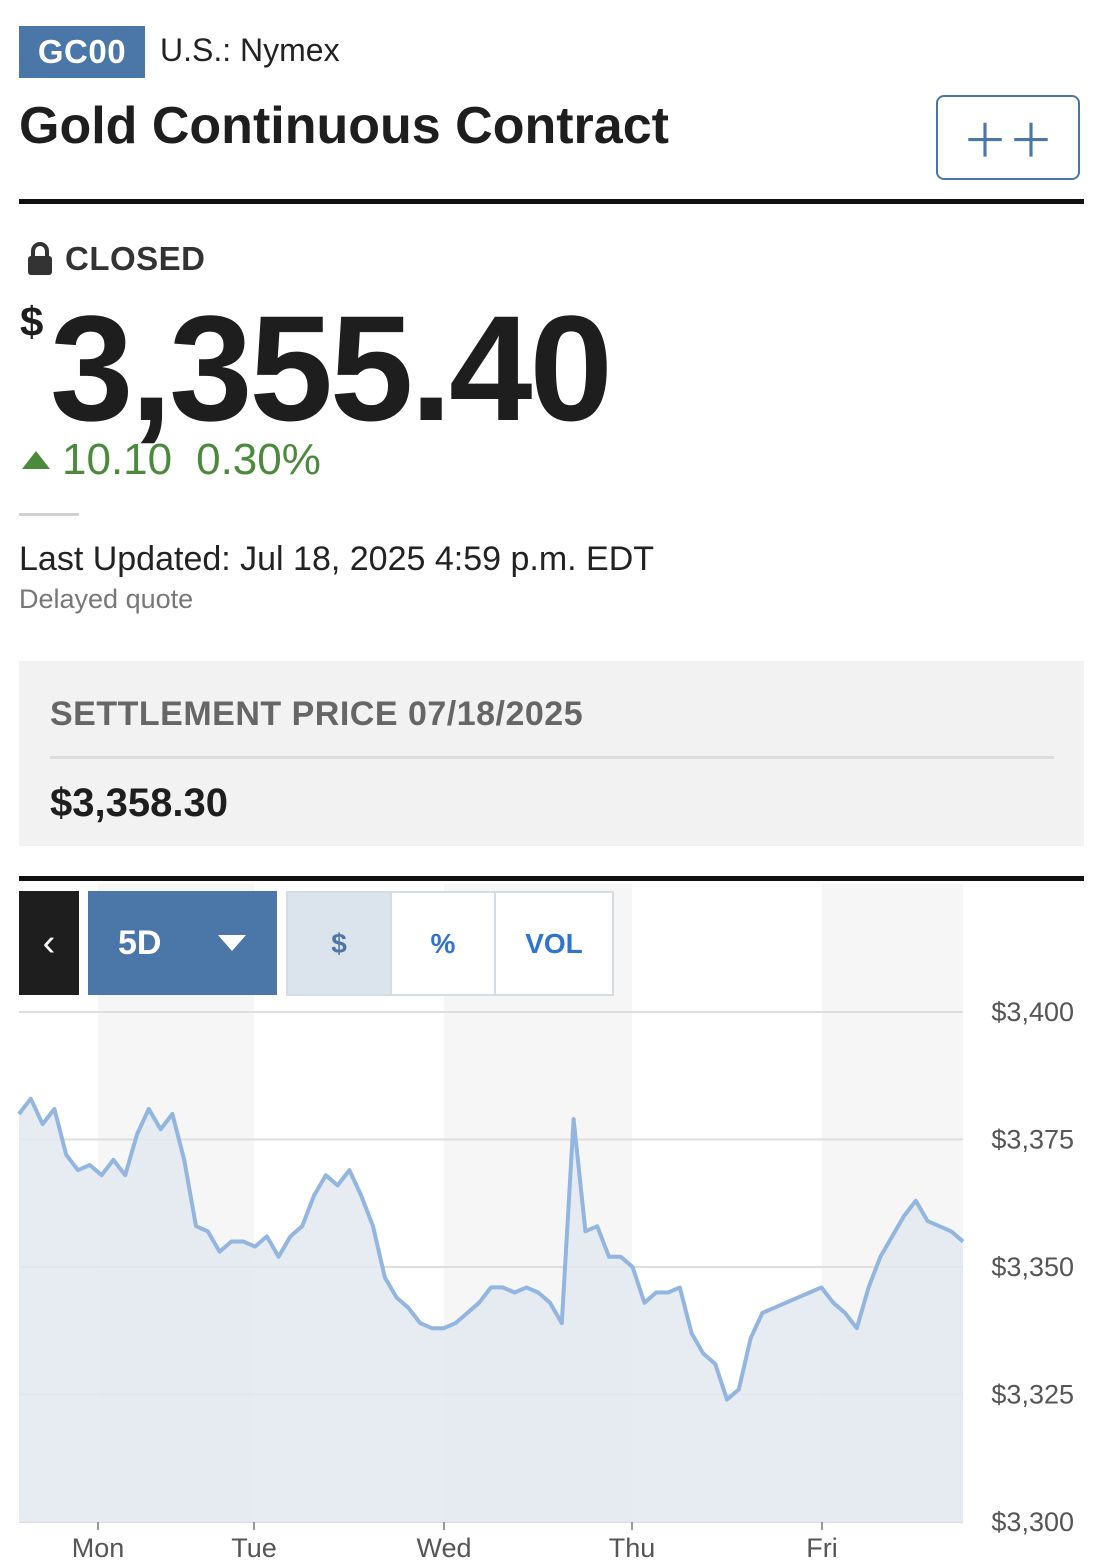  Describe the element at coordinates (82, 52) in the screenshot. I see `ticker-badge: GC00` at that location.